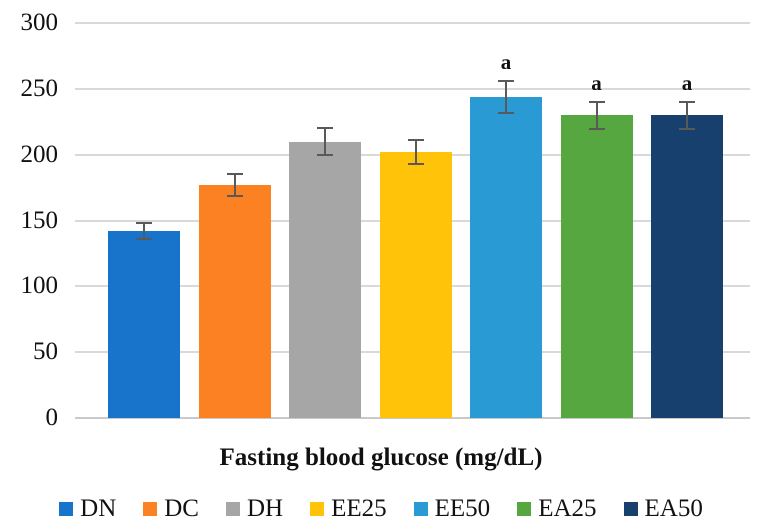 This screenshot has height=532, width=762. Describe the element at coordinates (52, 417) in the screenshot. I see `y-axis-tick-label: 0` at that location.